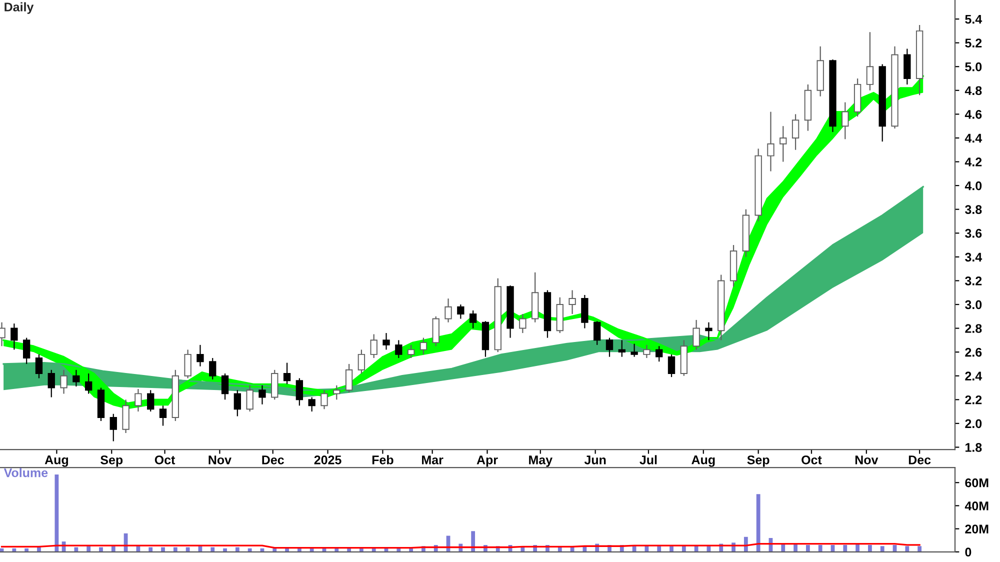 The height and width of the screenshot is (562, 1000). What do you see at coordinates (973, 423) in the screenshot?
I see `y-tick-label: 2.0` at bounding box center [973, 423].